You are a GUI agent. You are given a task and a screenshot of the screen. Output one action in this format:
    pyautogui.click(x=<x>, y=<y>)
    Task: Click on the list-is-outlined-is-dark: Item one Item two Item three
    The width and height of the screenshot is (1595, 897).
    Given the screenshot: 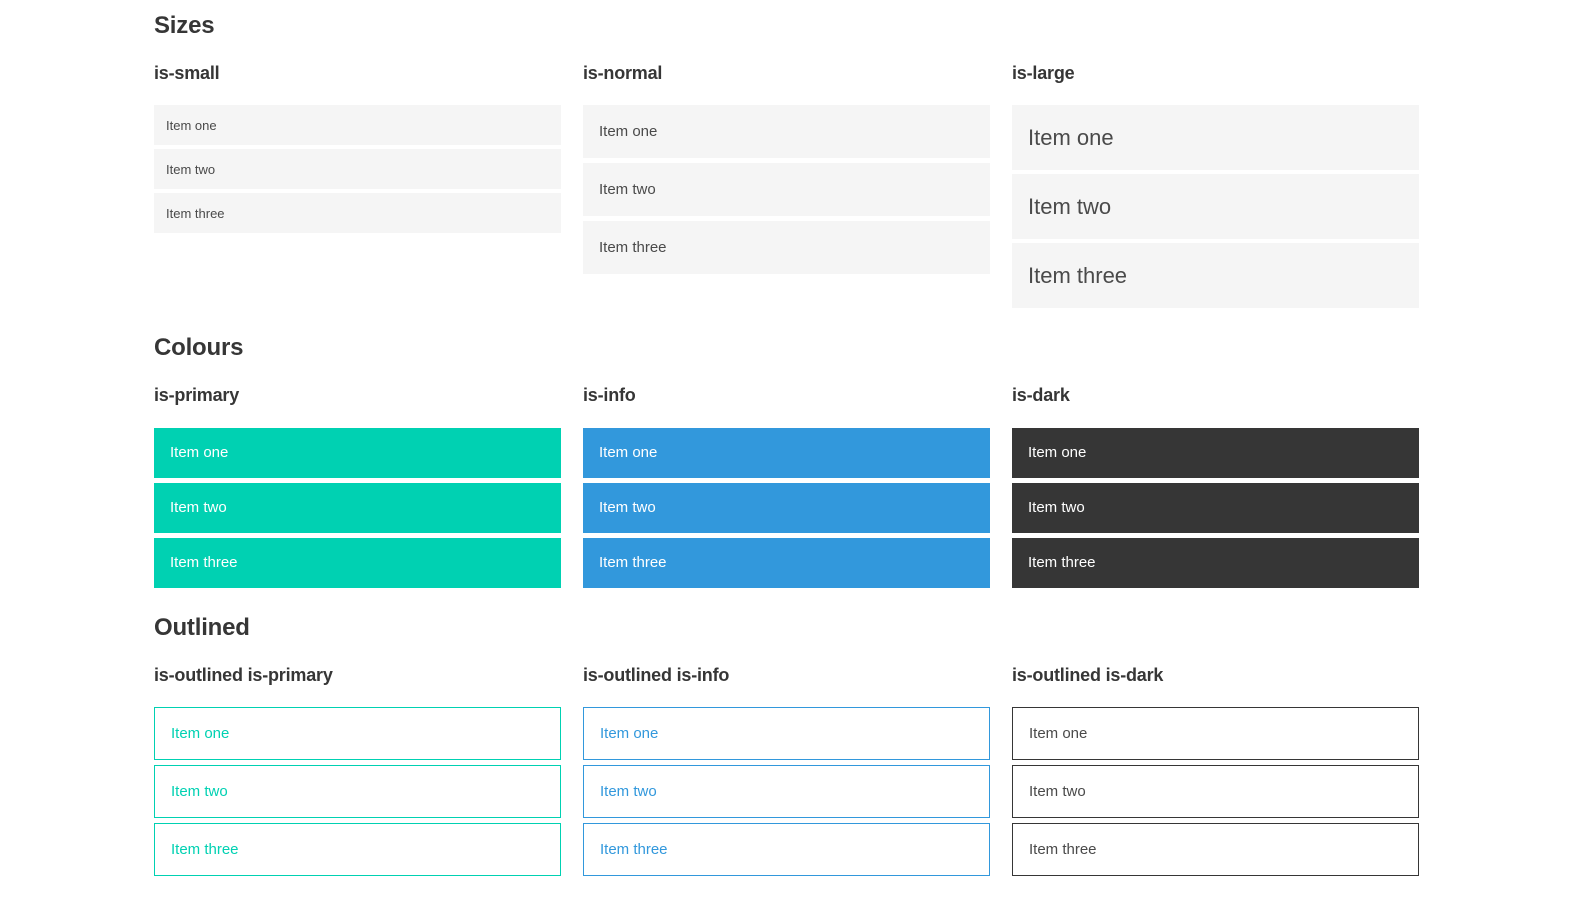 What is the action you would take?
    pyautogui.click(x=1215, y=792)
    